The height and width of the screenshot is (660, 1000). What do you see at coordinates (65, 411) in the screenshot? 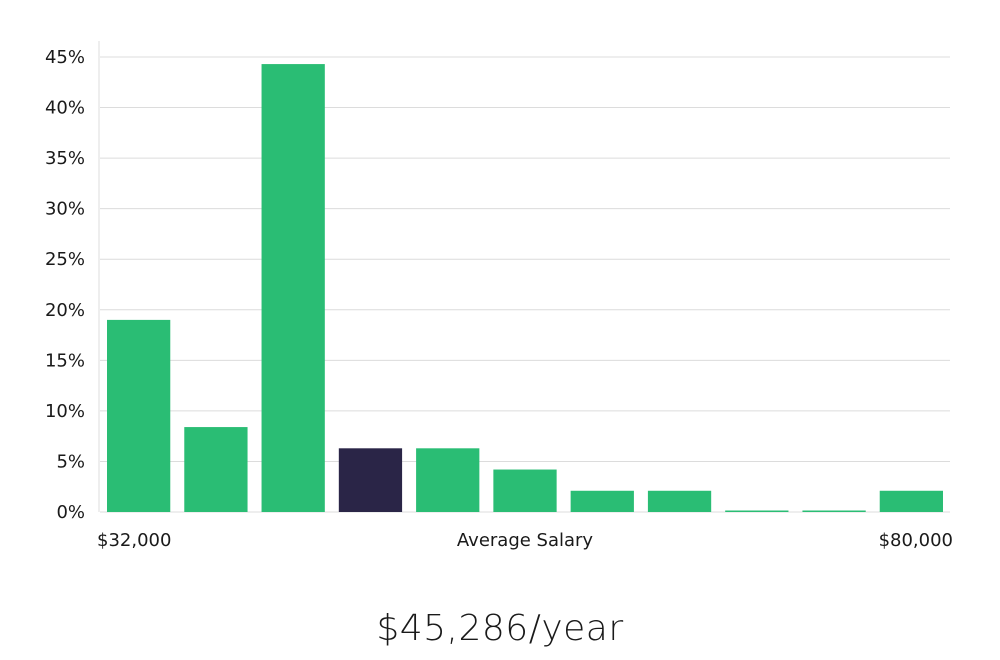
I see `y-tick-label: 10%` at bounding box center [65, 411].